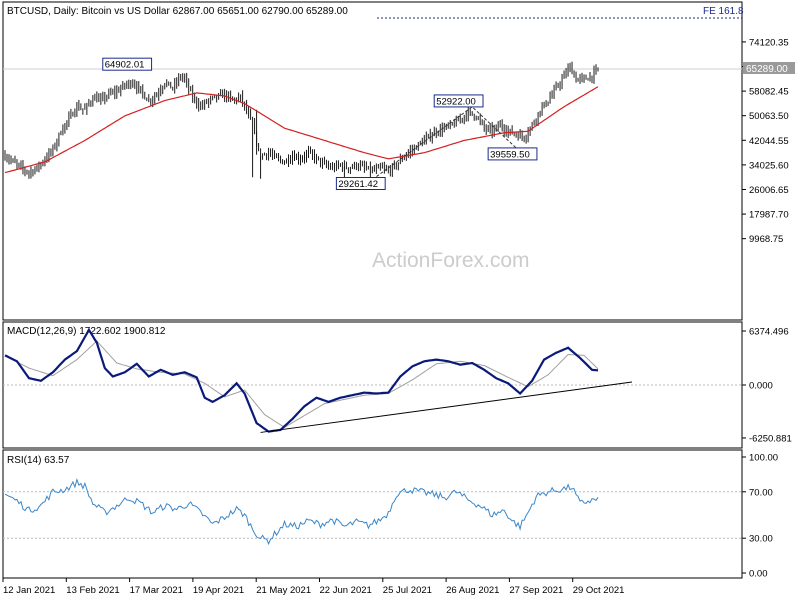  Describe the element at coordinates (761, 386) in the screenshot. I see `macd-tick-label: 0.000` at that location.